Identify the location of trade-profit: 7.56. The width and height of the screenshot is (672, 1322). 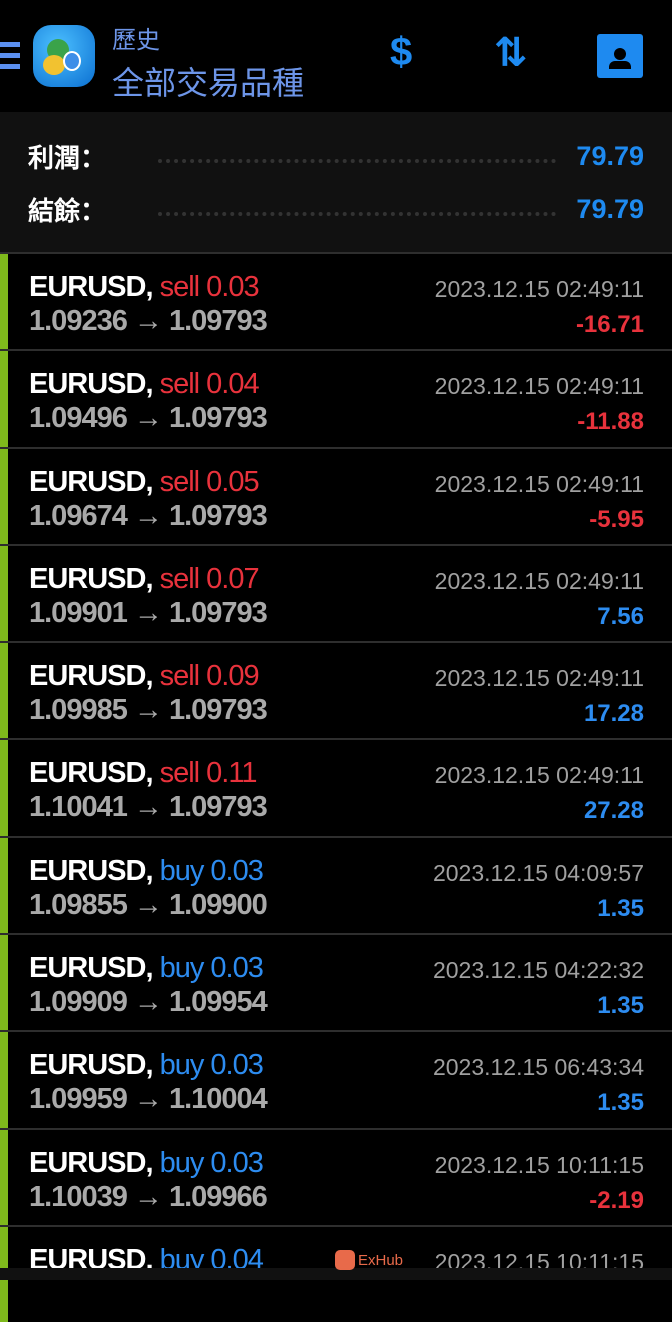
(620, 616).